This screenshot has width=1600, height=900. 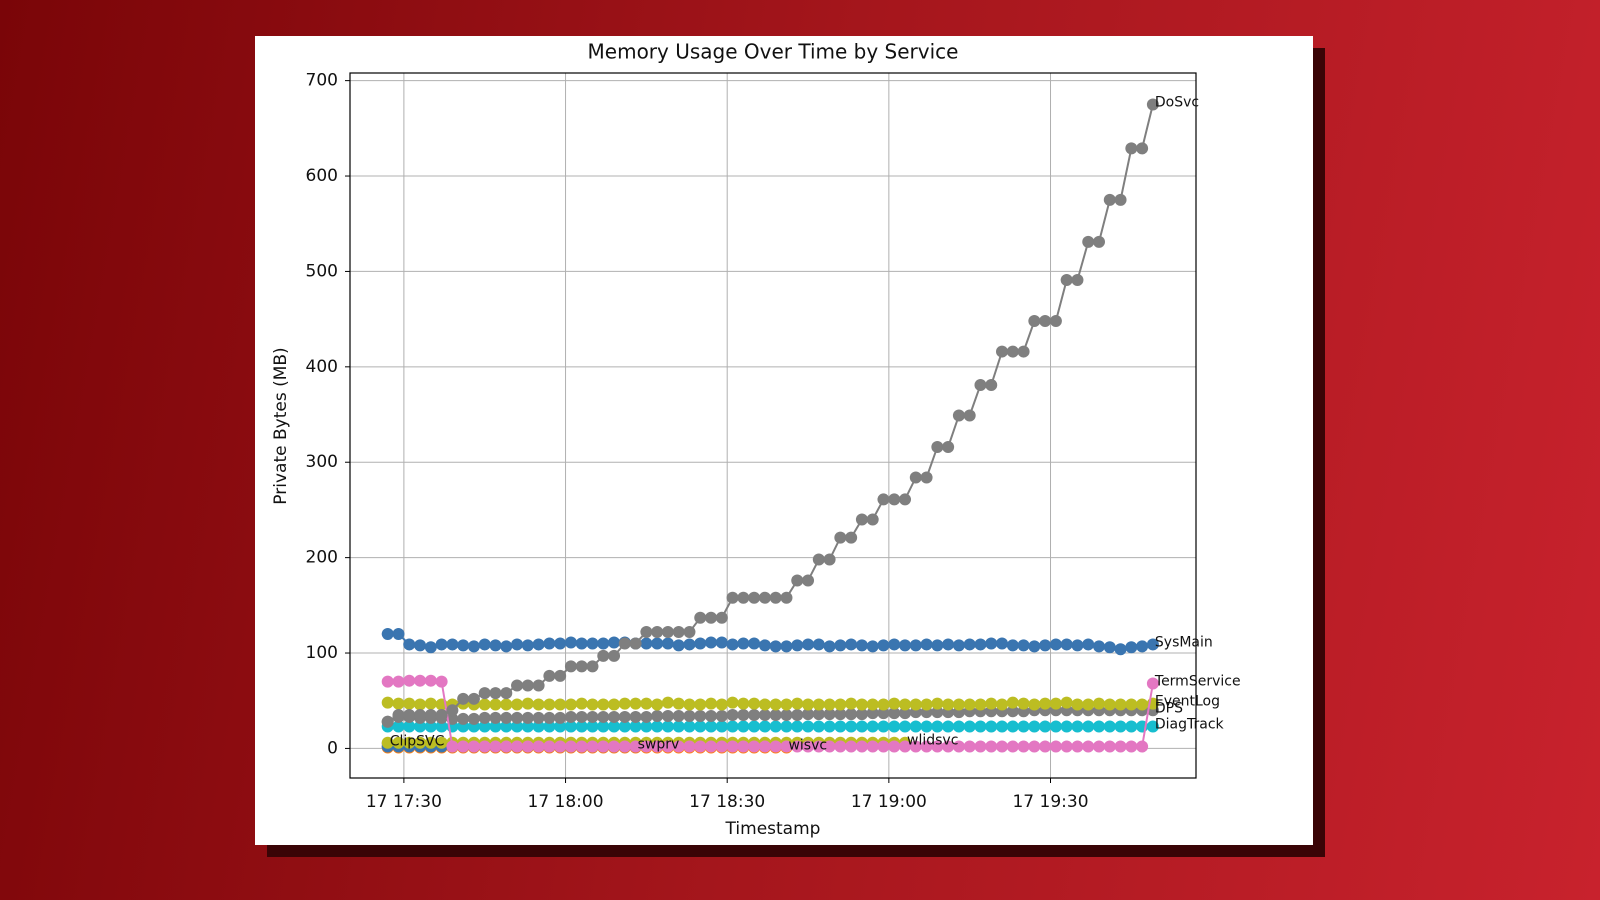 What do you see at coordinates (332, 748) in the screenshot?
I see `y-tick-label: 0` at bounding box center [332, 748].